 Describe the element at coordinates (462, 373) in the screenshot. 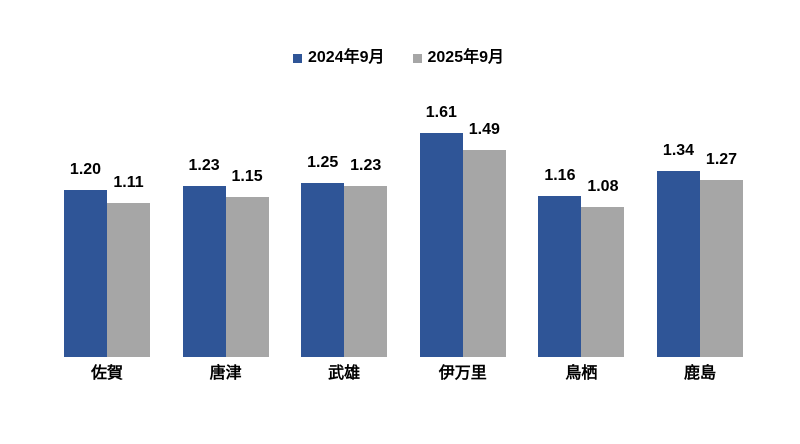

I see `category-label-伊万里: 伊万里` at that location.